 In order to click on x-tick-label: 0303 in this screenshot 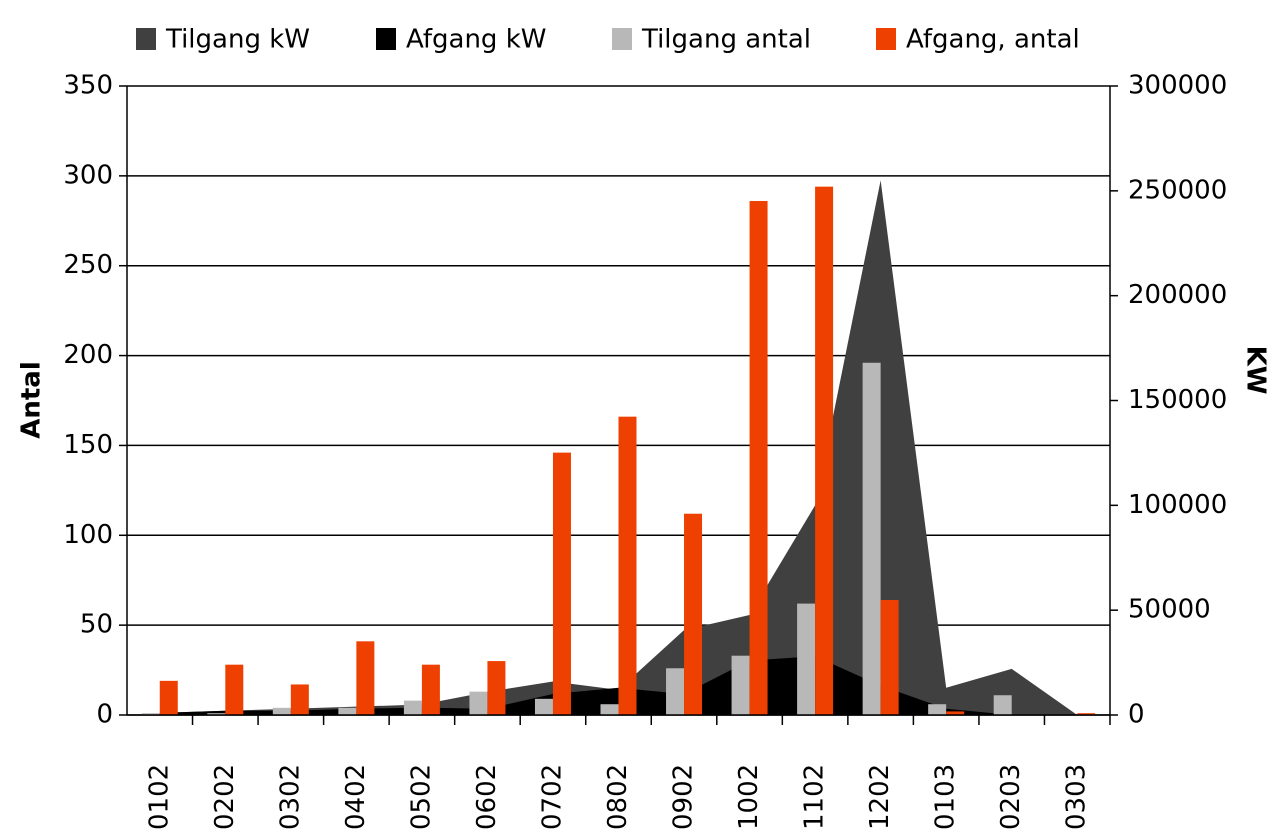, I will do `click(1077, 797)`.